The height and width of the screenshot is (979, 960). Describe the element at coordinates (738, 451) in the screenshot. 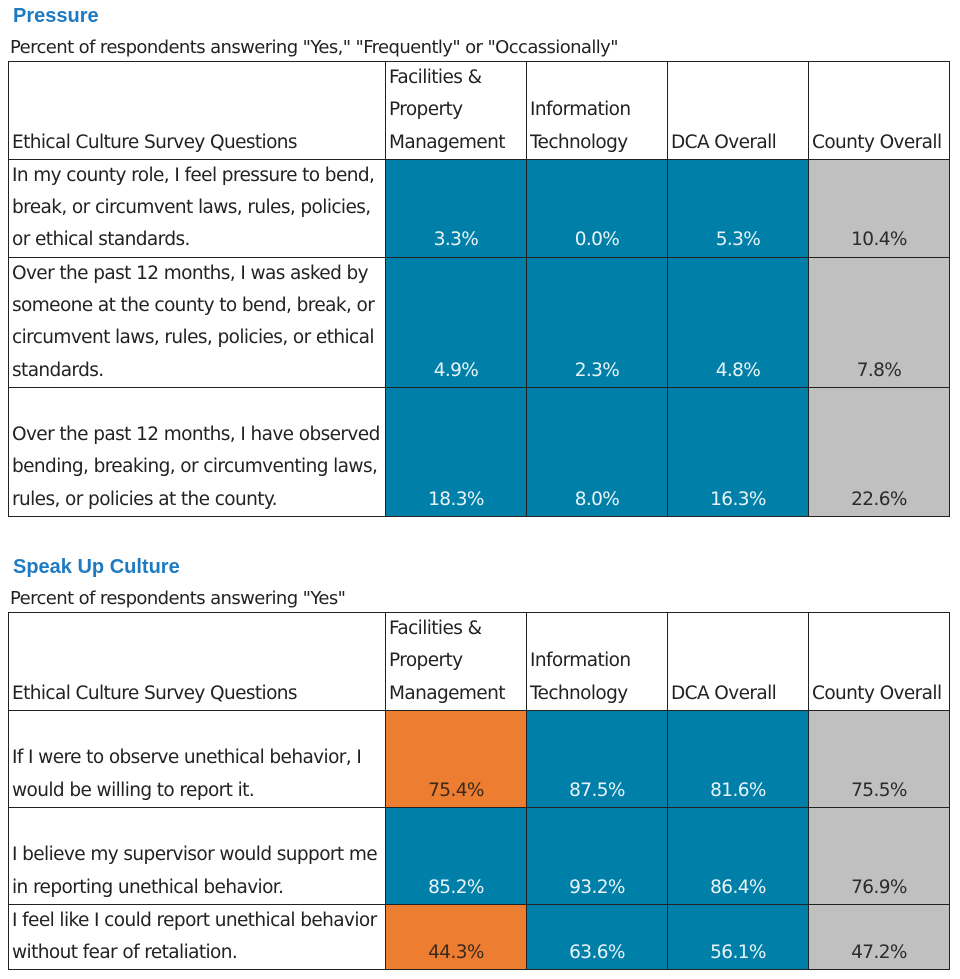

I see `dca-value: 16.3%` at that location.